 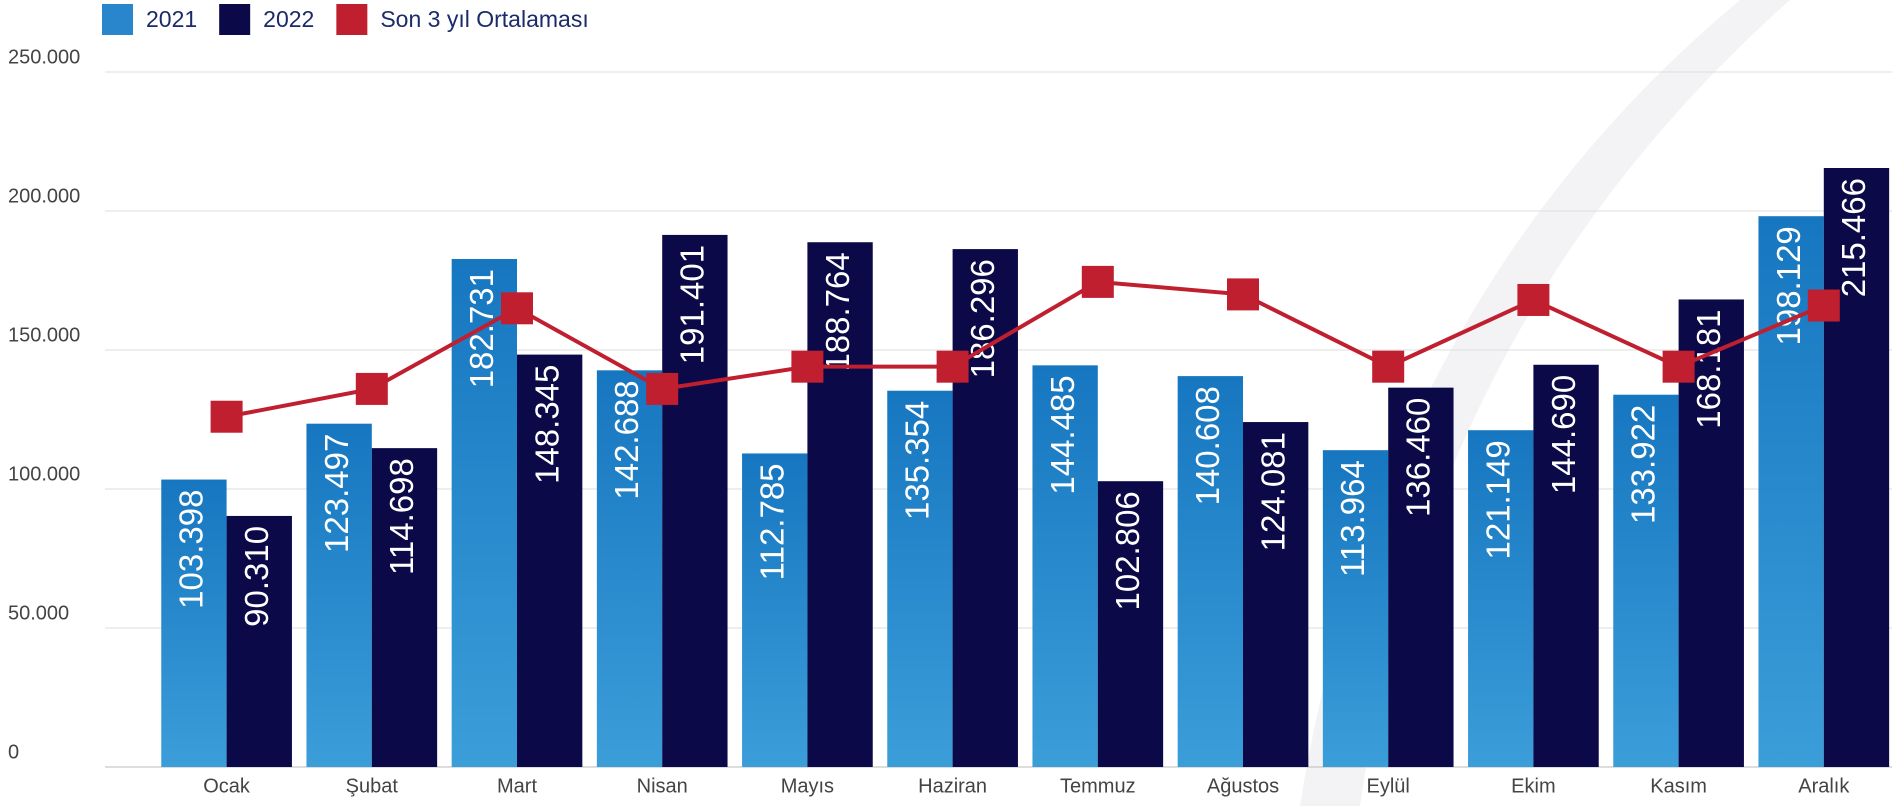 I want to click on value-label: 103.398, so click(x=191, y=549).